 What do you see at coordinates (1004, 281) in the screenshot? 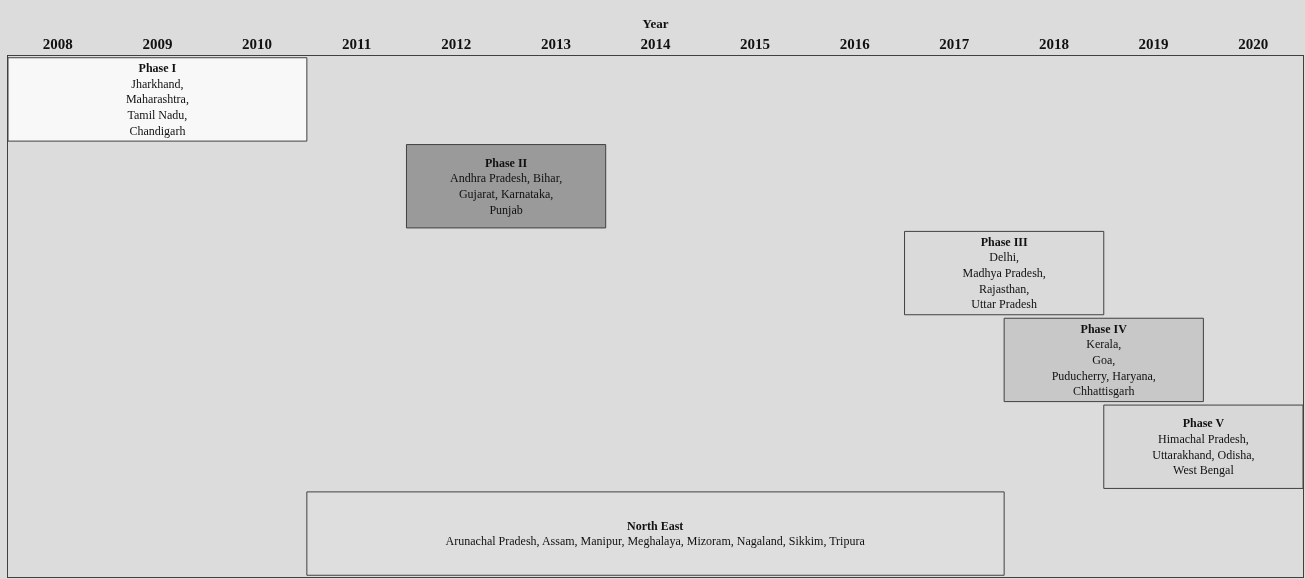
I see `data-label: Delhi, Madhya Pradesh, Rajasthan, Uttar Pradesh` at bounding box center [1004, 281].